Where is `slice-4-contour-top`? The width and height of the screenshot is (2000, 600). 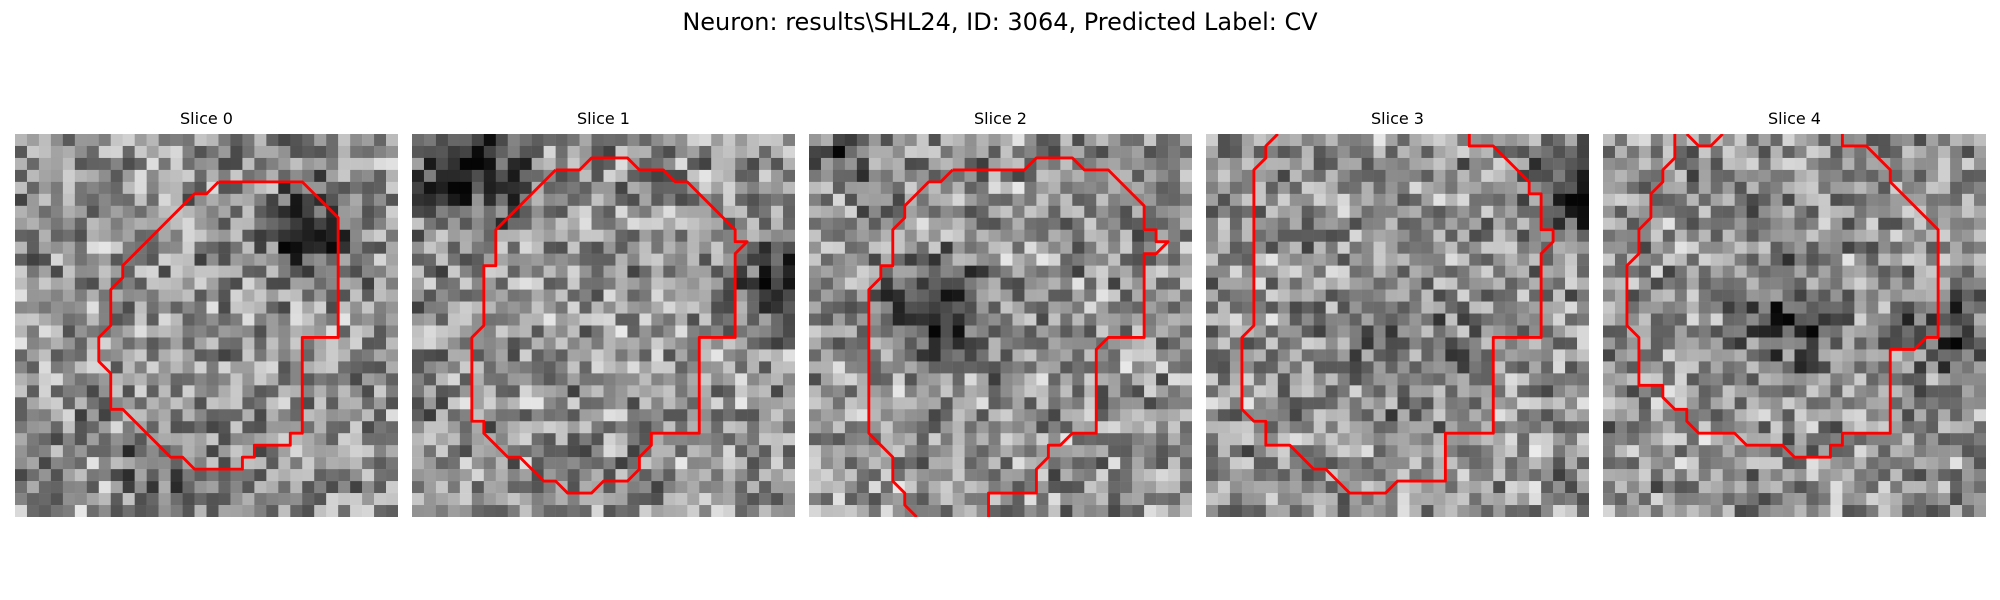
slice-4-contour-top is located at coordinates (1704, 141).